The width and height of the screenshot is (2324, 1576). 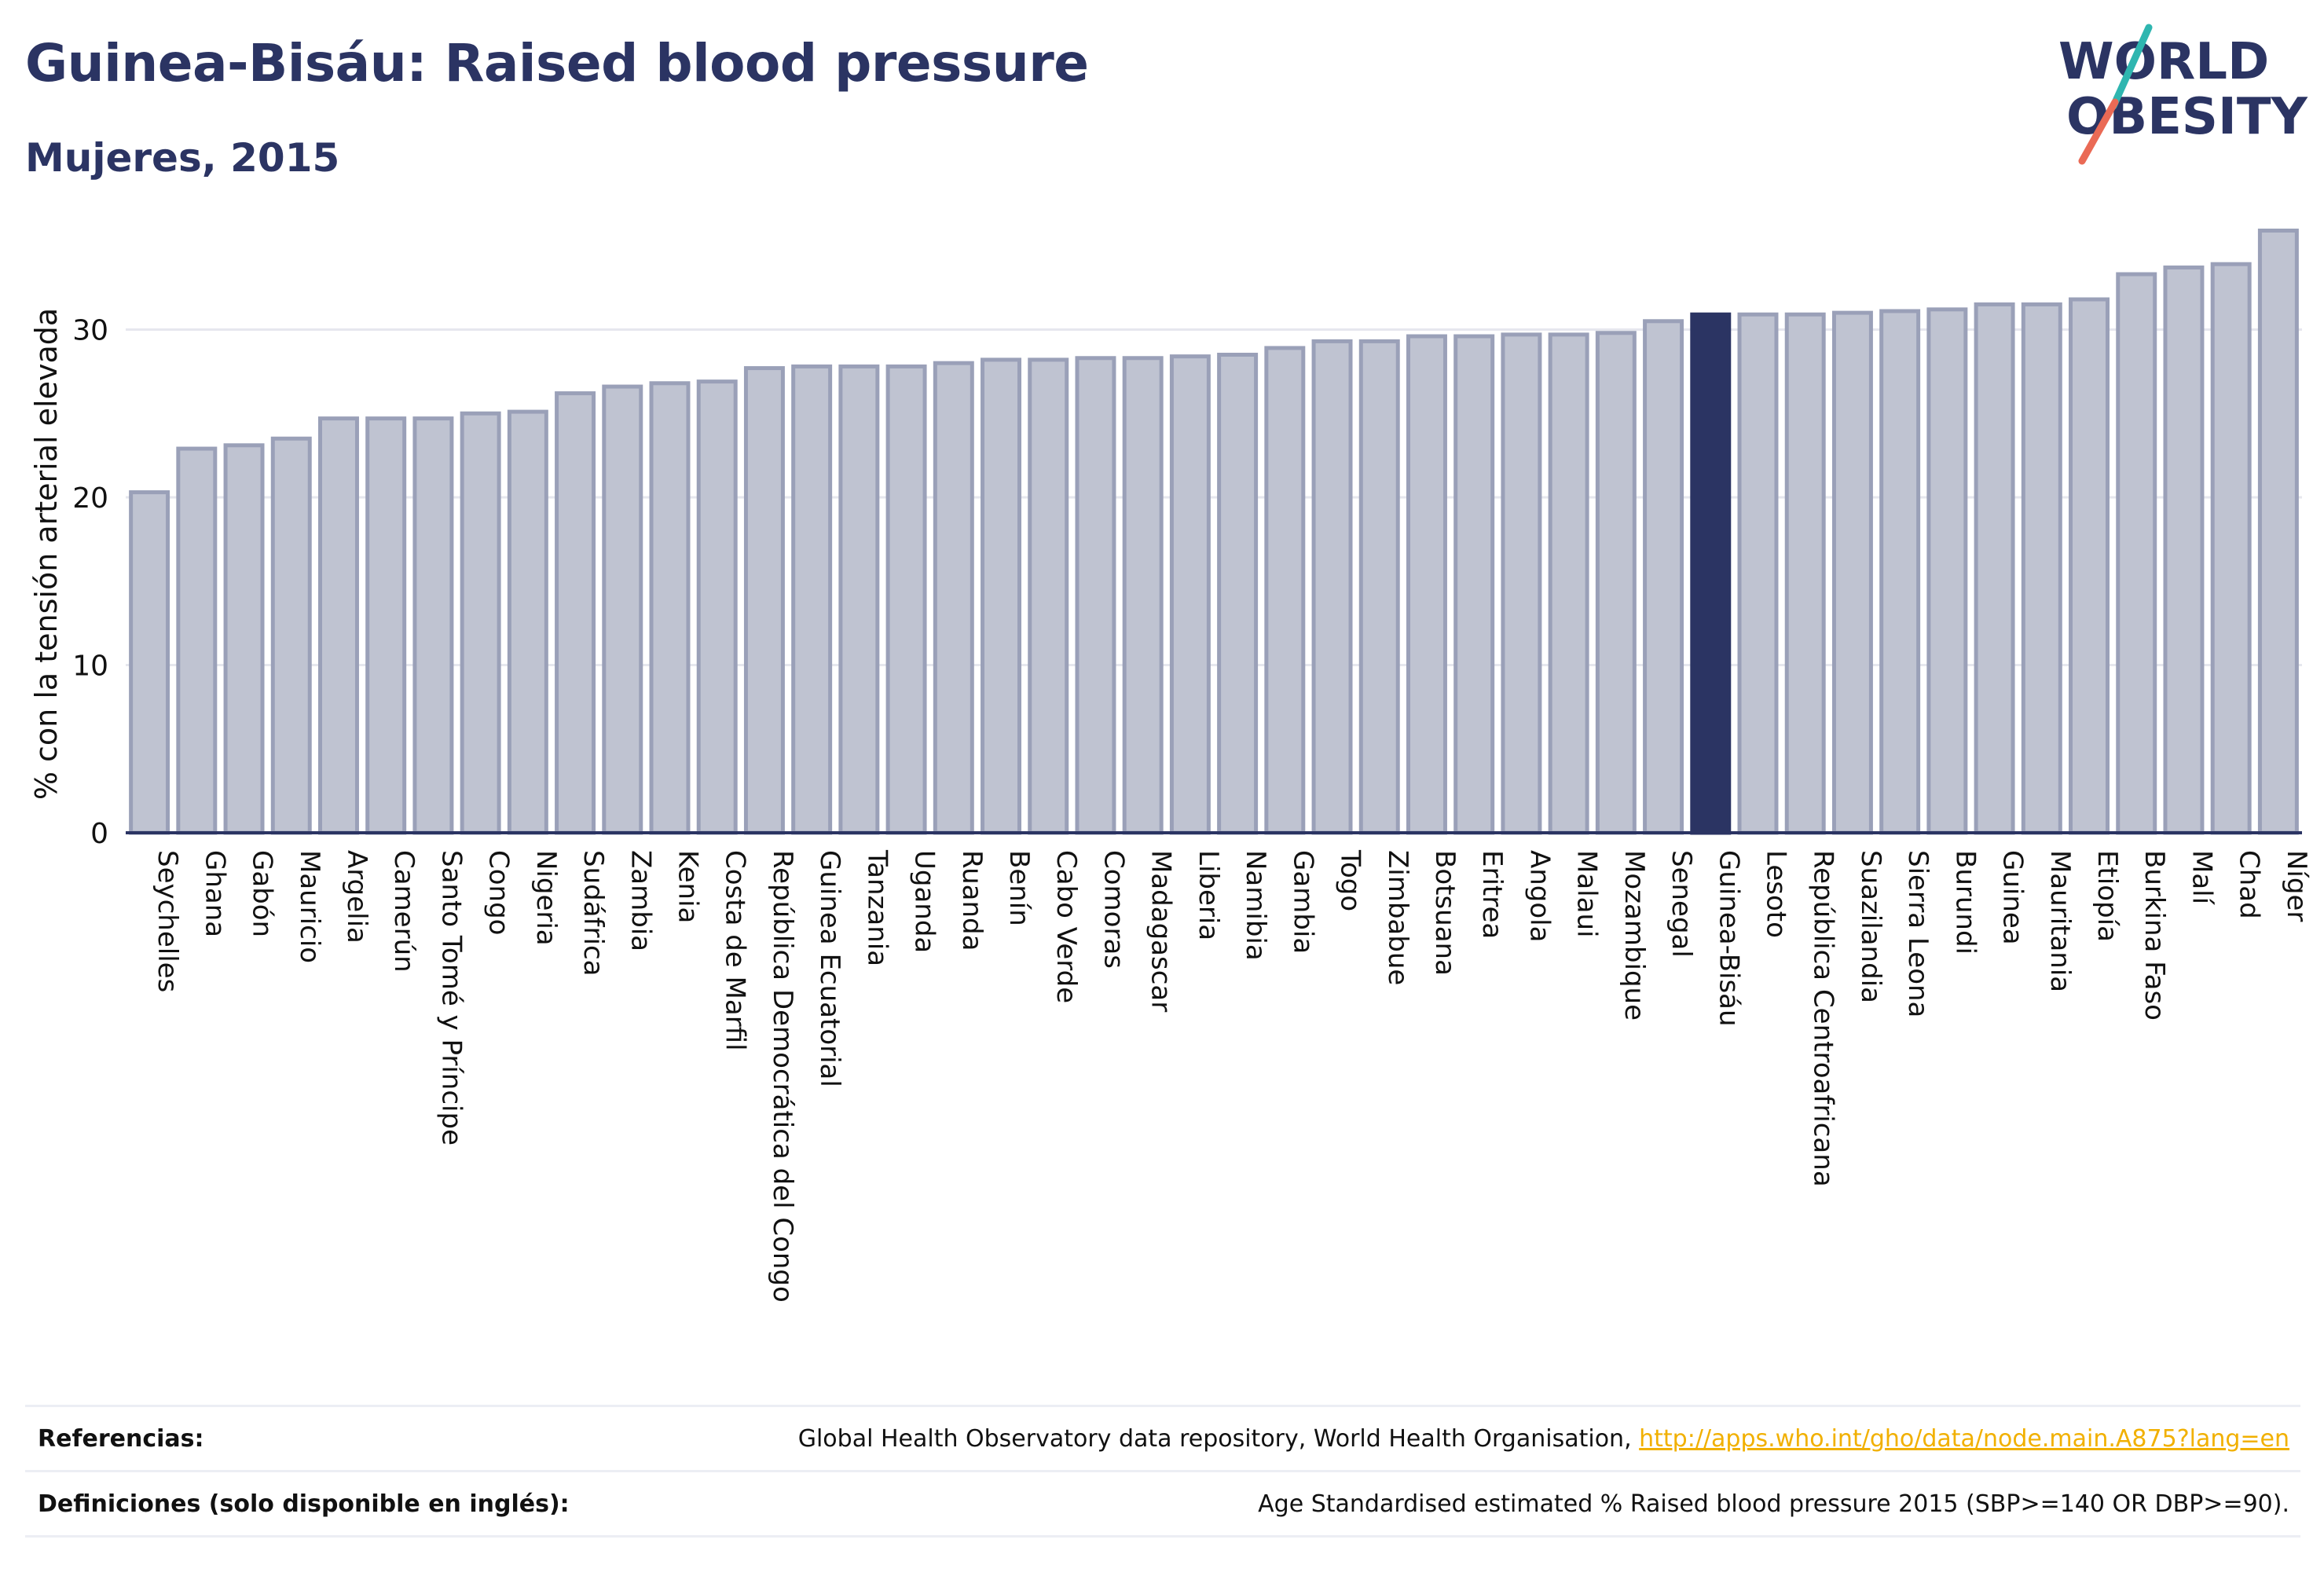 What do you see at coordinates (829, 968) in the screenshot?
I see `x-tick-label: Guinea Ecuatorial` at bounding box center [829, 968].